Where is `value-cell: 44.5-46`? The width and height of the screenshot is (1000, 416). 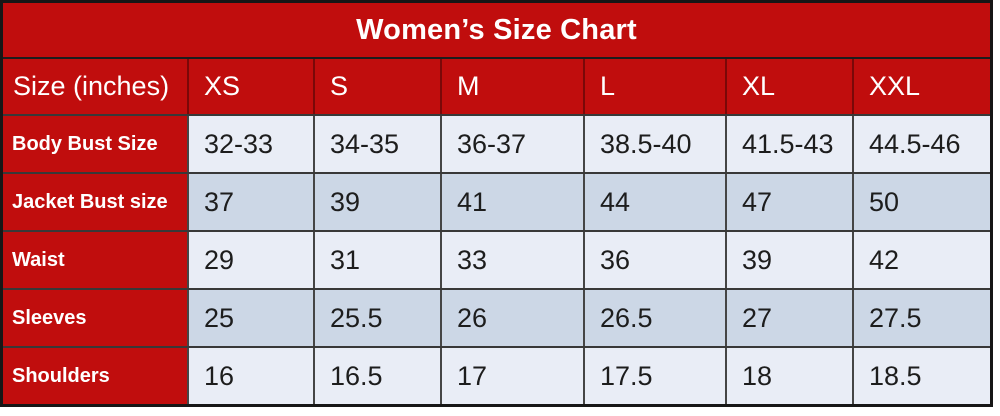
value-cell: 44.5-46 is located at coordinates (921, 144).